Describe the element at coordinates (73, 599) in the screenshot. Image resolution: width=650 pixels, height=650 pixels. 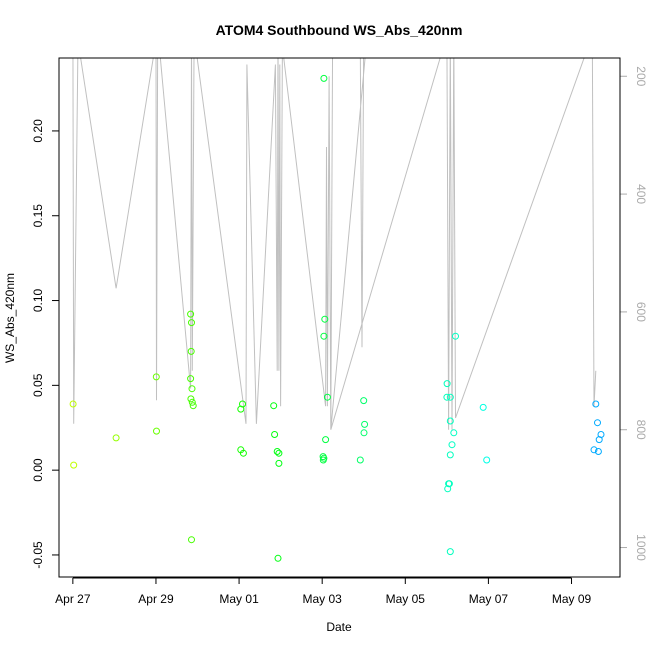
I see `x-tick-label: Apr 27` at that location.